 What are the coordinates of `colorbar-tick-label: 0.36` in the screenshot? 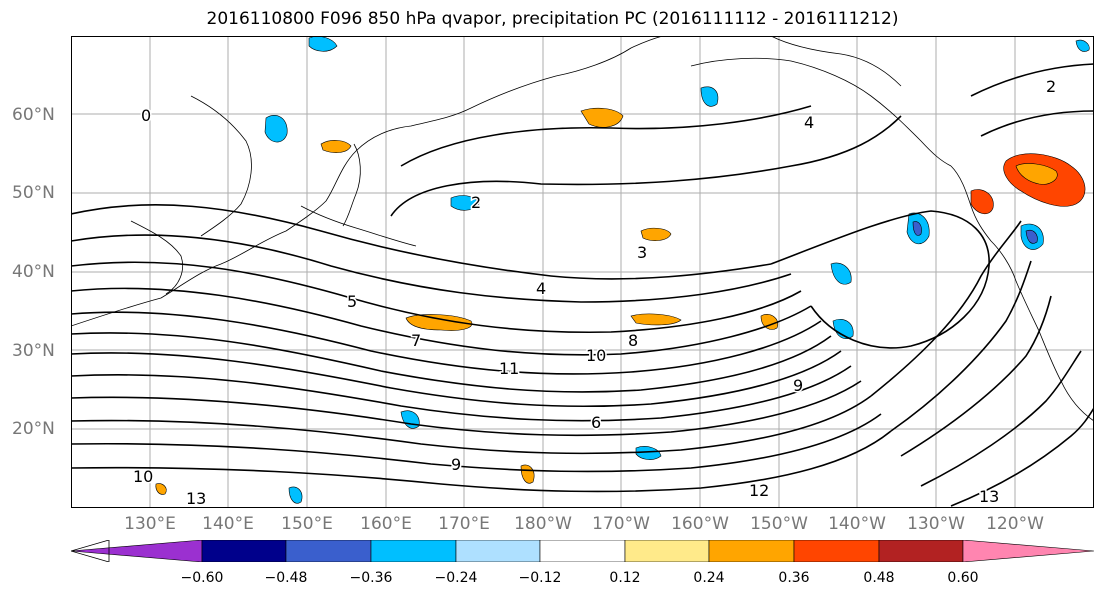 It's located at (794, 578).